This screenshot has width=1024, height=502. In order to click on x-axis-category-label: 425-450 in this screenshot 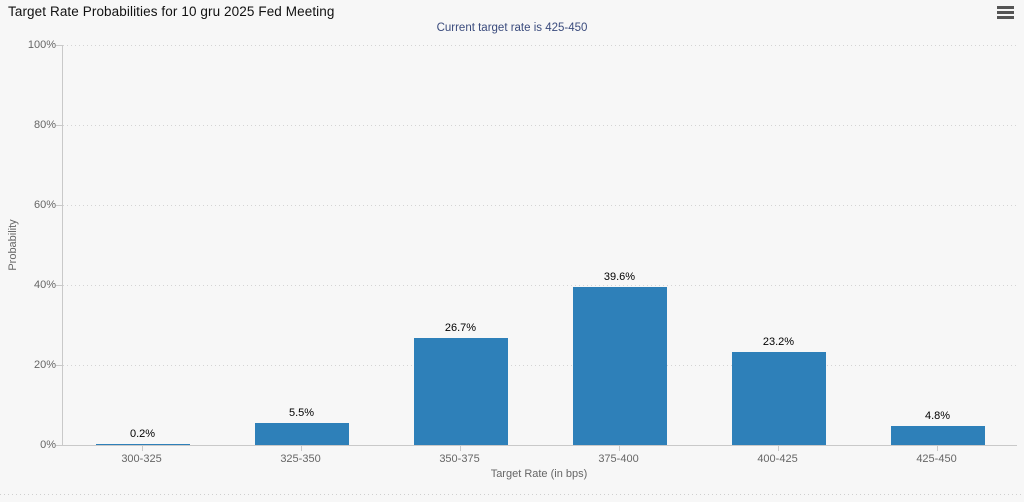, I will do `click(936, 459)`.